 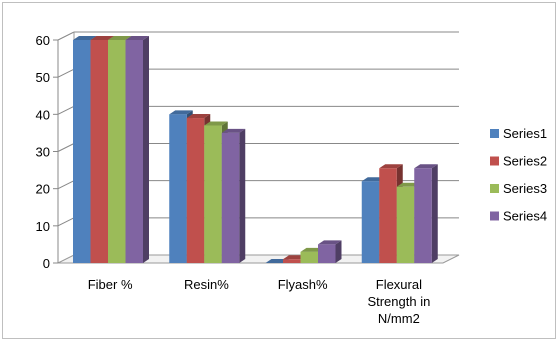 I want to click on legend-item-series2: Series2, so click(x=518, y=161).